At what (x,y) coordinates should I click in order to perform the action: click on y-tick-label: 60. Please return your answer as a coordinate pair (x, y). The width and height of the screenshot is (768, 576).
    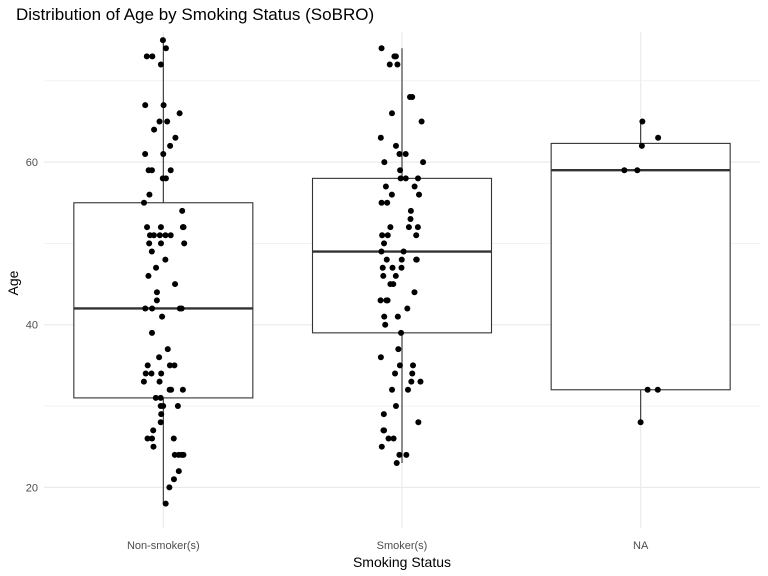
    Looking at the image, I should click on (32, 163).